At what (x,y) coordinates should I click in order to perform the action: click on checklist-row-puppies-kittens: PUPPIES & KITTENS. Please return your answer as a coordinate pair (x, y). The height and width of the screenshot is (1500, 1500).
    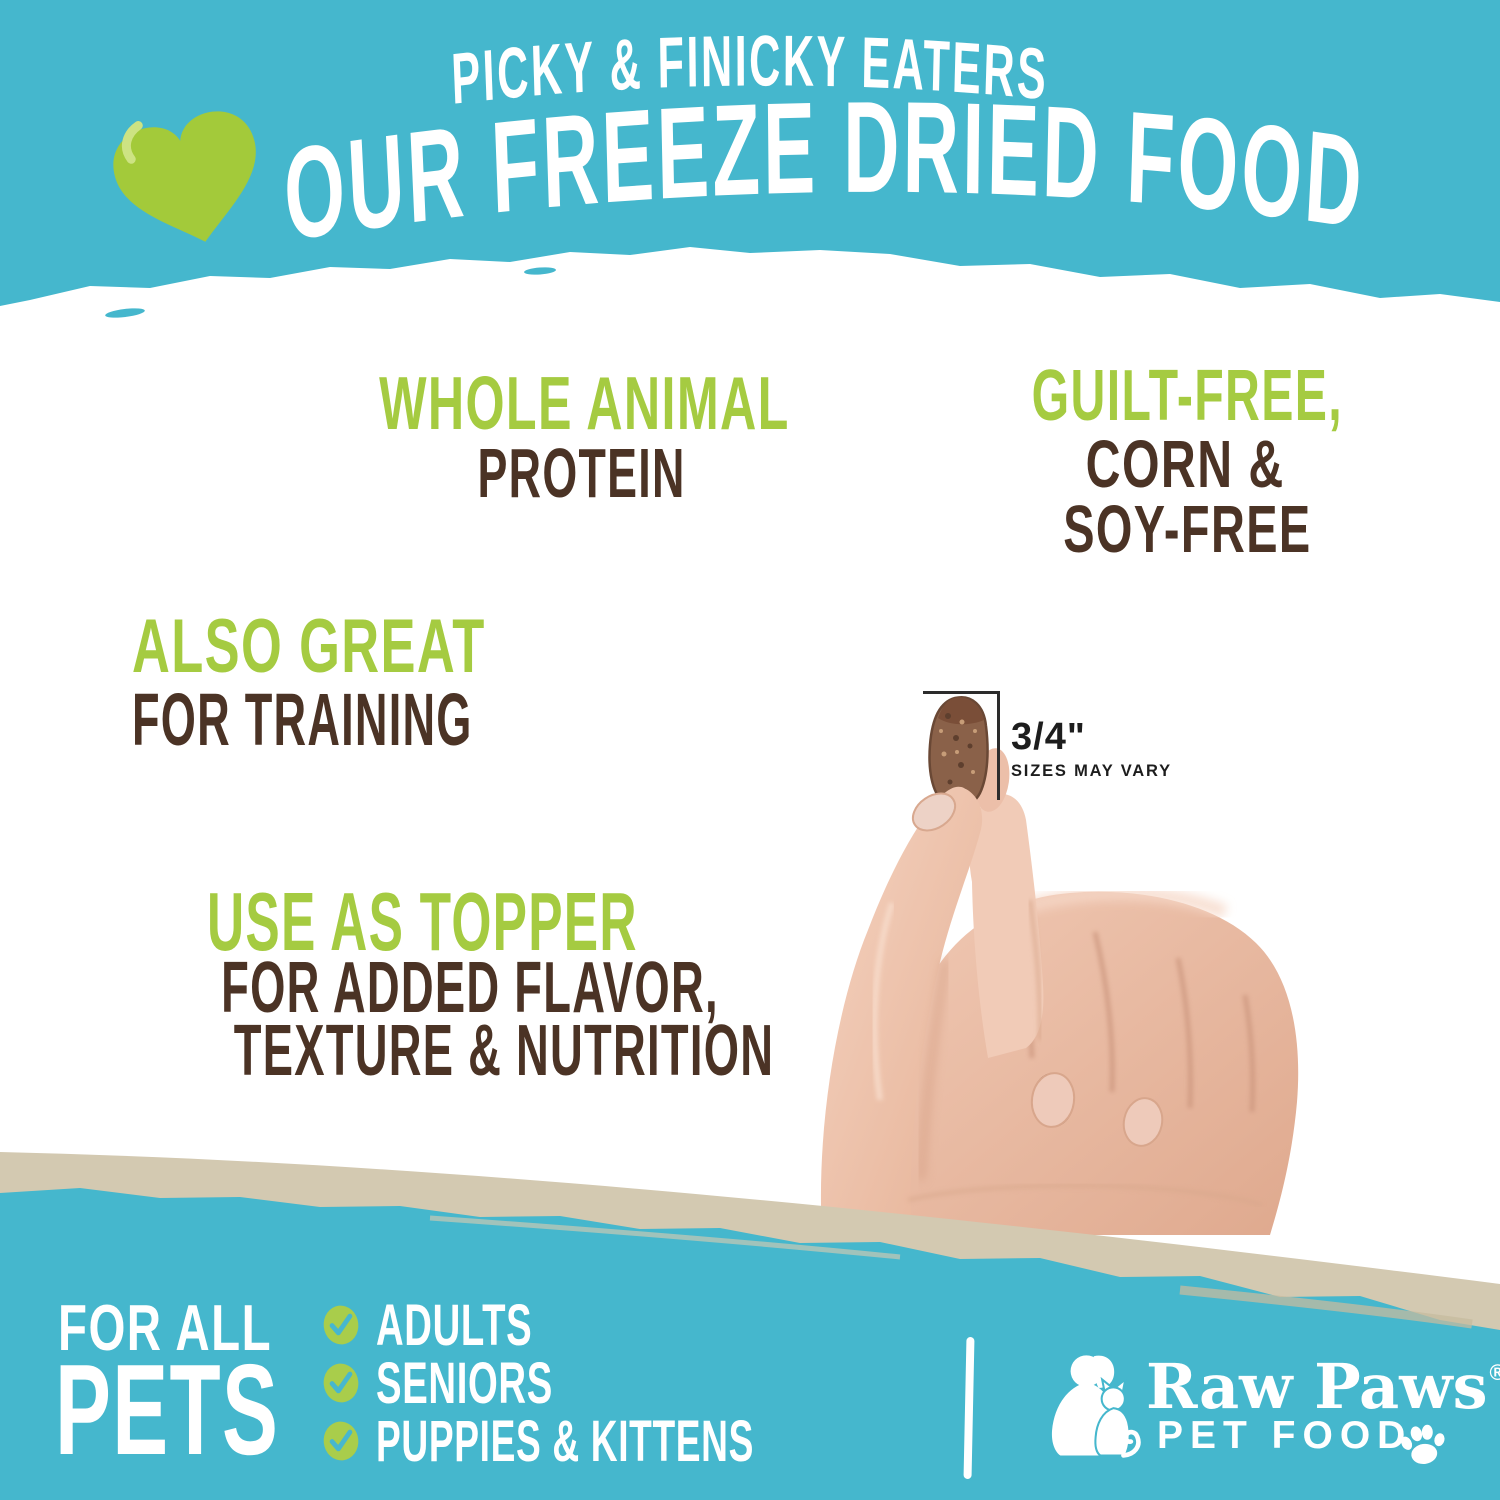
    Looking at the image, I should click on (643, 1441).